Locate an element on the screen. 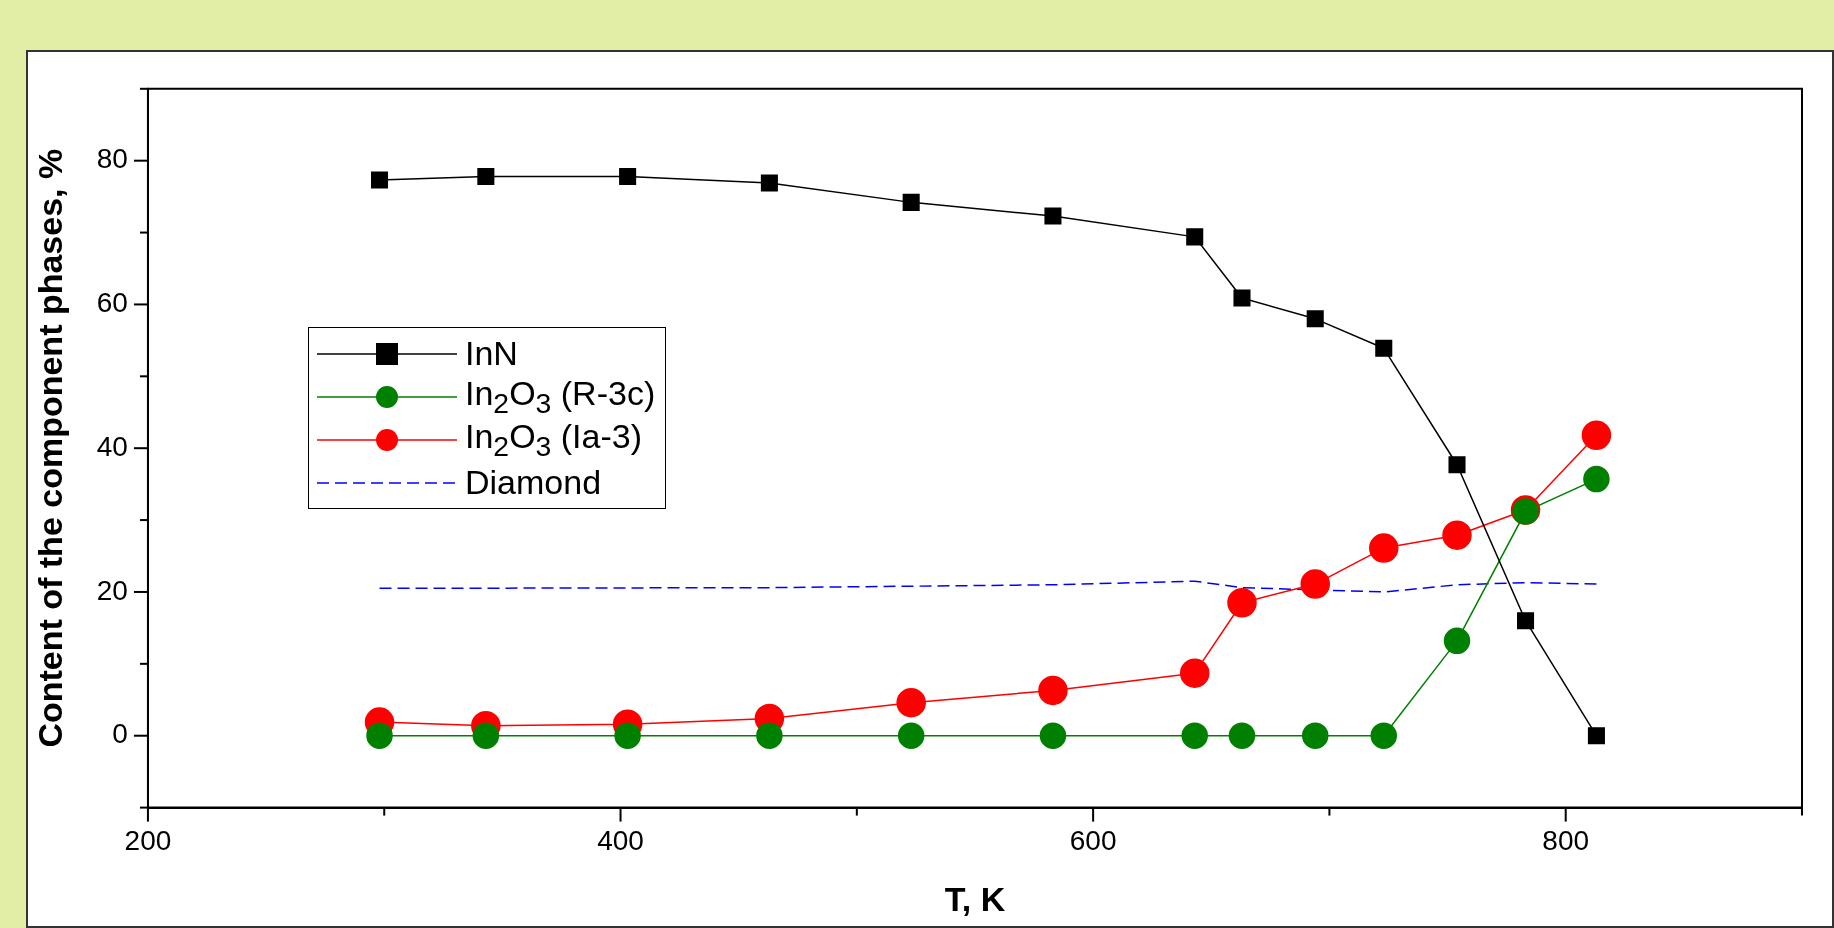 This screenshot has height=928, width=1834. x-tick-label: 400 is located at coordinates (620, 841).